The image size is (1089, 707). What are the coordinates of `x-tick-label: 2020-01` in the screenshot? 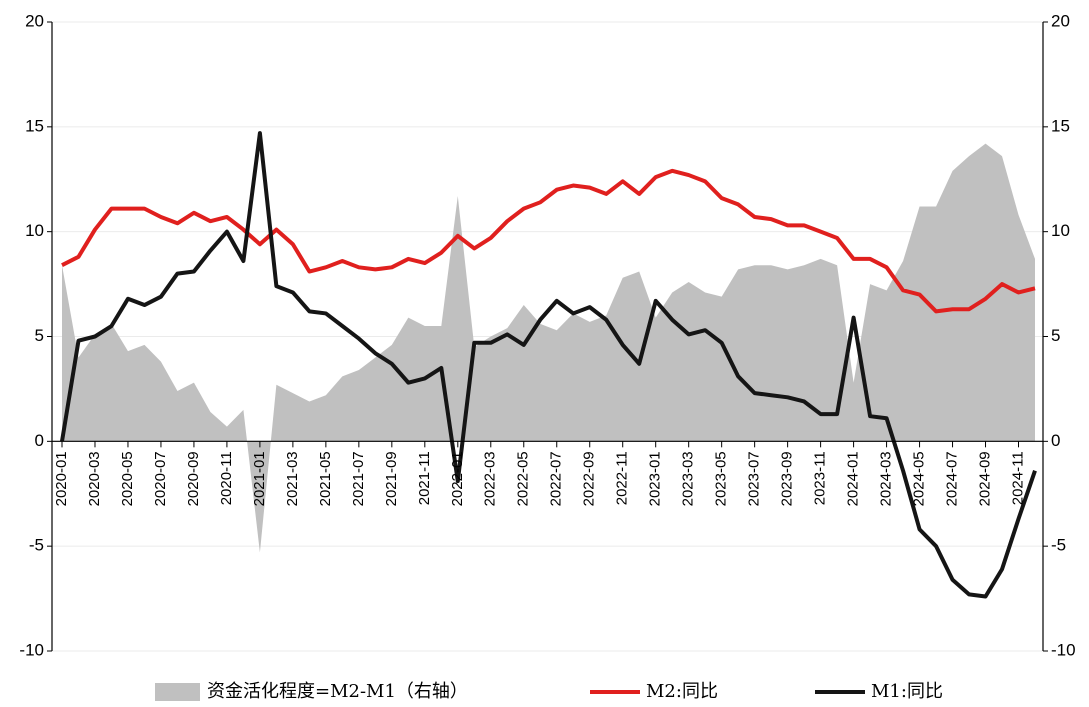 It's located at (61, 478).